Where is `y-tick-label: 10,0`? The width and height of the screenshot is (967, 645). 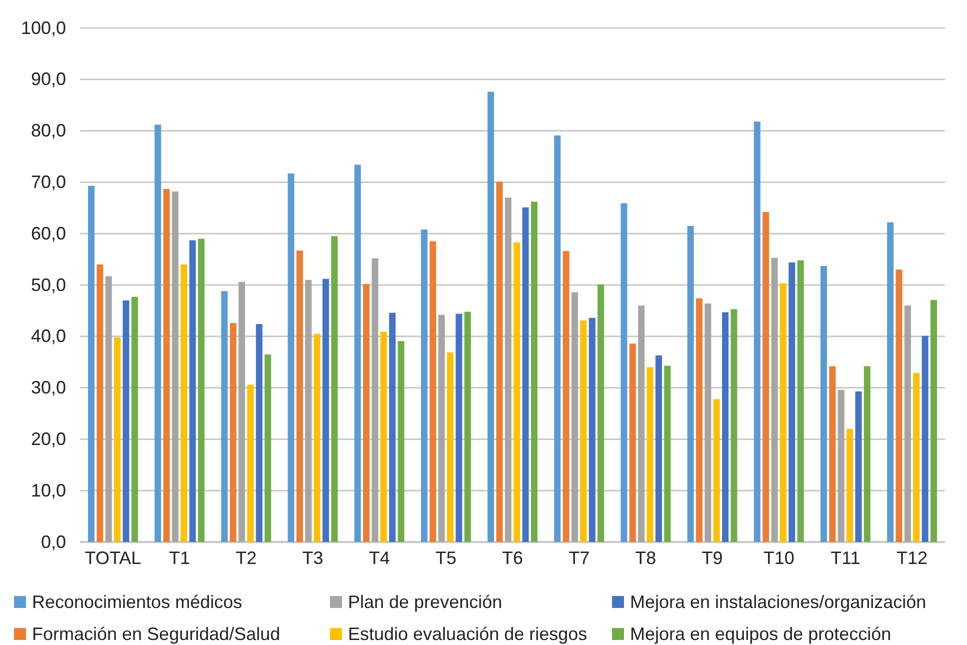
y-tick-label: 10,0 is located at coordinates (48, 490).